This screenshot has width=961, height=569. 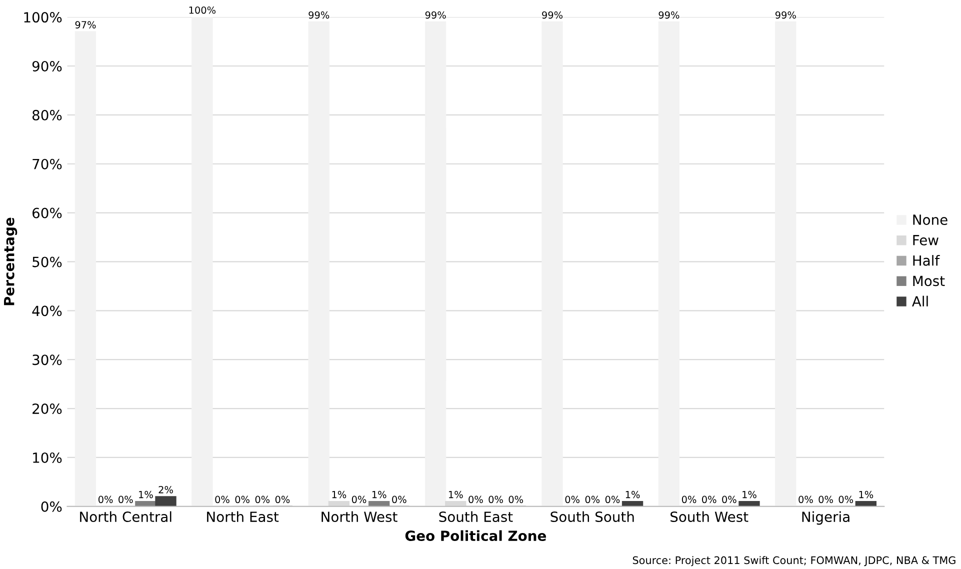 I want to click on y-tick-label: 30%, so click(x=47, y=360).